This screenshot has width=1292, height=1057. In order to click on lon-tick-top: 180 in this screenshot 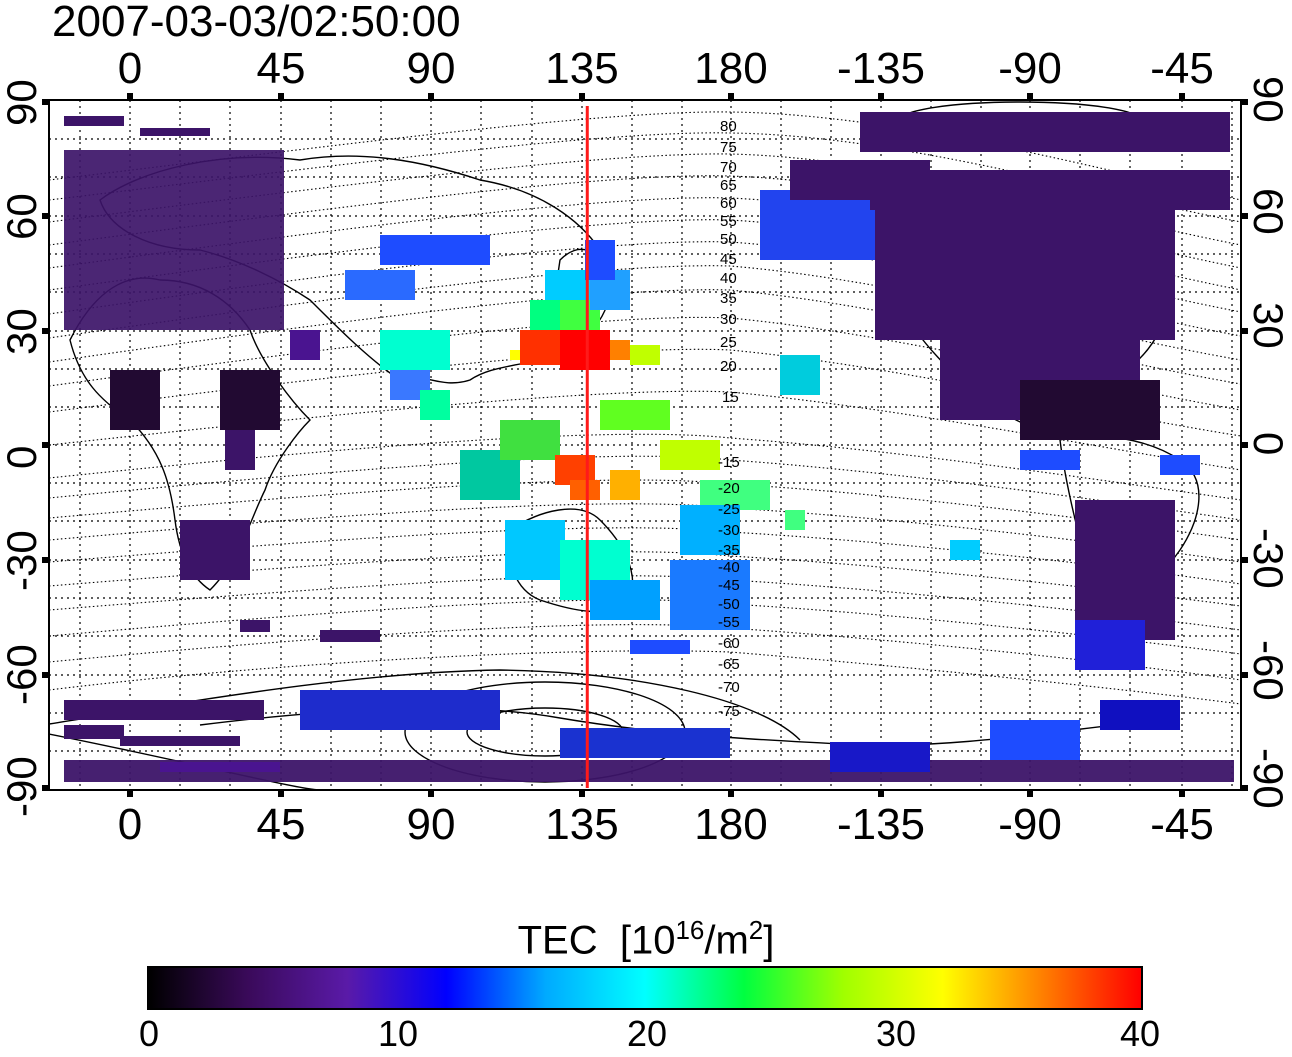, I will do `click(731, 68)`.